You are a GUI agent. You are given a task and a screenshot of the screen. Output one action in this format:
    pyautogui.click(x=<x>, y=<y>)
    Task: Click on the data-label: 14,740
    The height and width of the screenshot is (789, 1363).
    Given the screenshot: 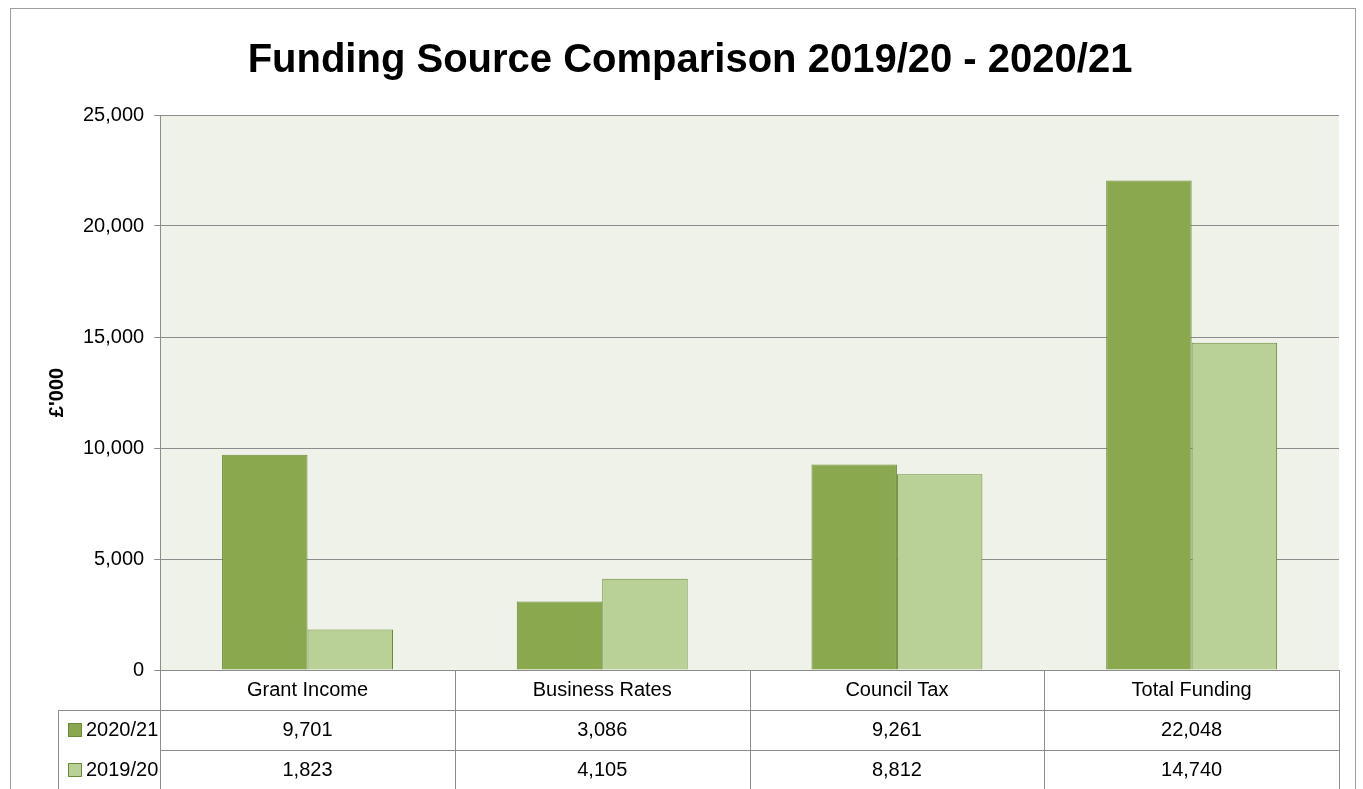 What is the action you would take?
    pyautogui.click(x=1192, y=768)
    